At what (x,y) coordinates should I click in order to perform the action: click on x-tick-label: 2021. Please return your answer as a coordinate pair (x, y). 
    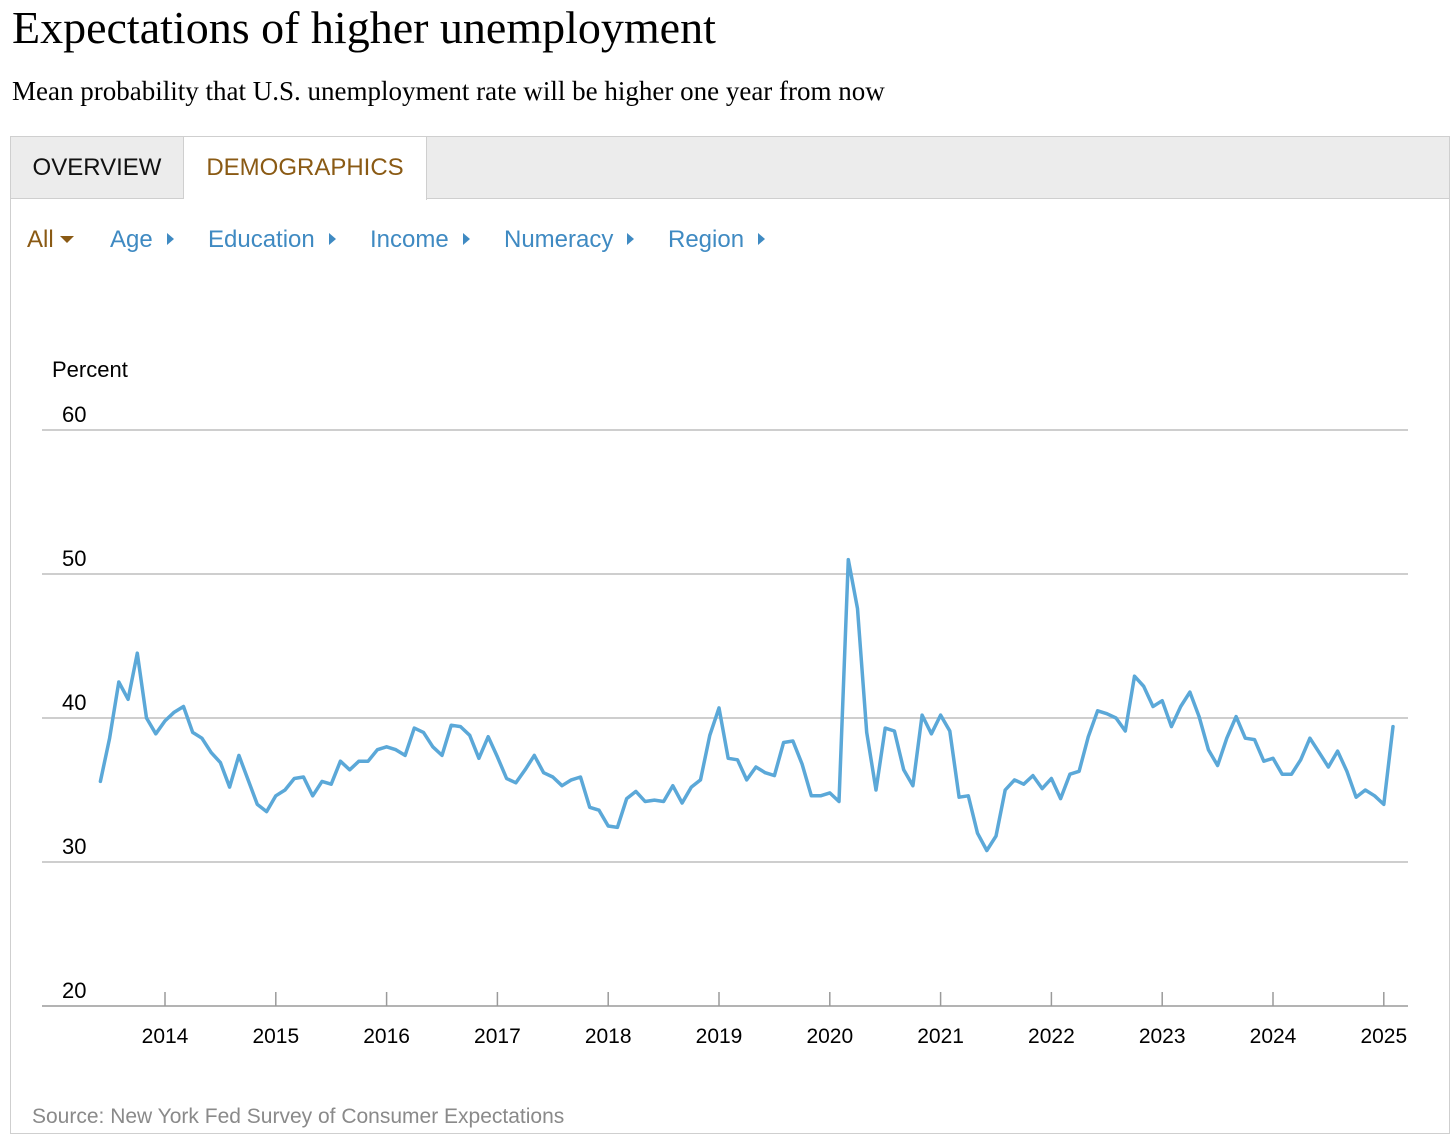
    Looking at the image, I should click on (940, 1036).